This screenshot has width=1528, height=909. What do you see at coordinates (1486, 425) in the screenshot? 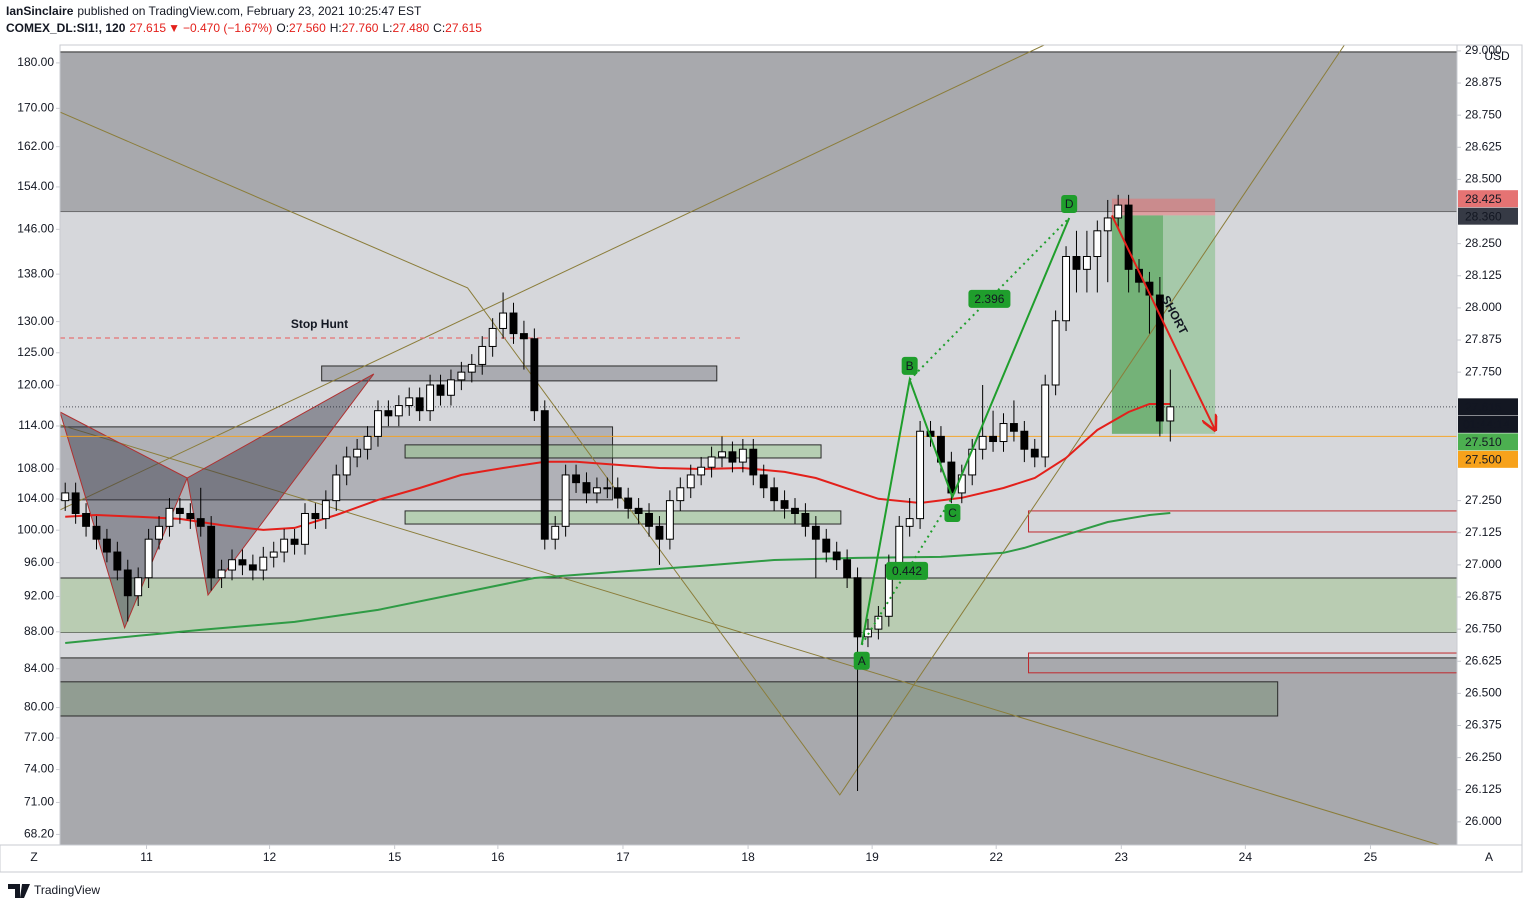
I see `countdown: 01:44:14` at bounding box center [1486, 425].